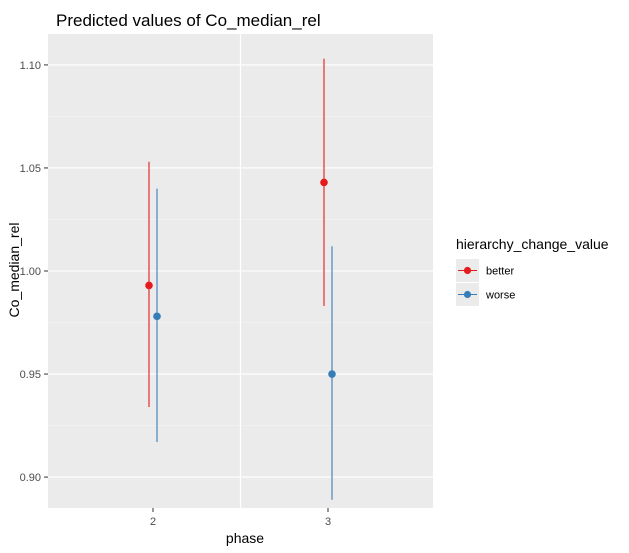  Describe the element at coordinates (532, 271) in the screenshot. I see `legend: hierarchy_change_value better worse` at that location.